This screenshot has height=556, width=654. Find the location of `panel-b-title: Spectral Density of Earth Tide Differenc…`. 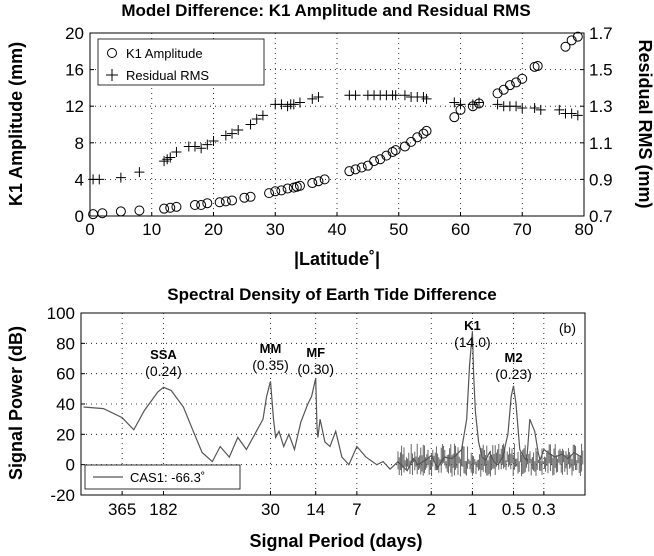

panel-b-title: Spectral Density of Earth Tide Differenc… is located at coordinates (331, 294).